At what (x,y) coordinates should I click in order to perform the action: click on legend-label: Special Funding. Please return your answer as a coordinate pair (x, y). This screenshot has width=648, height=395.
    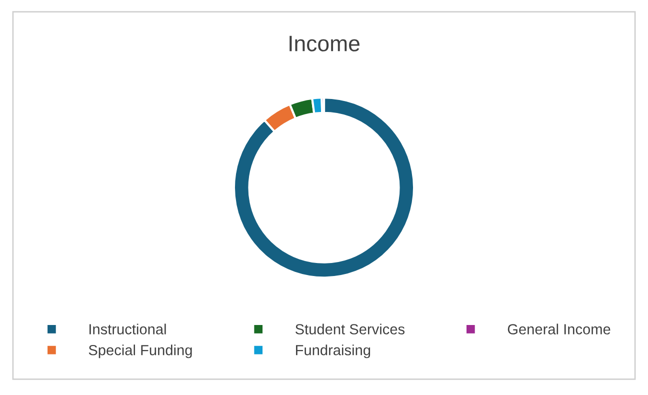
    Looking at the image, I should click on (140, 351).